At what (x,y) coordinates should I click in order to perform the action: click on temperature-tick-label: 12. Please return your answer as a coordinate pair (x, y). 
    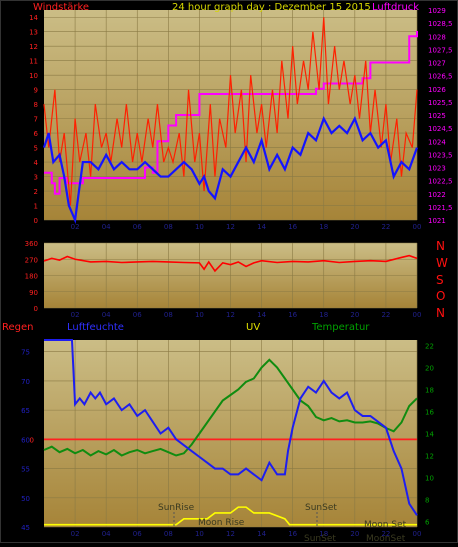
    Looking at the image, I should click on (429, 457).